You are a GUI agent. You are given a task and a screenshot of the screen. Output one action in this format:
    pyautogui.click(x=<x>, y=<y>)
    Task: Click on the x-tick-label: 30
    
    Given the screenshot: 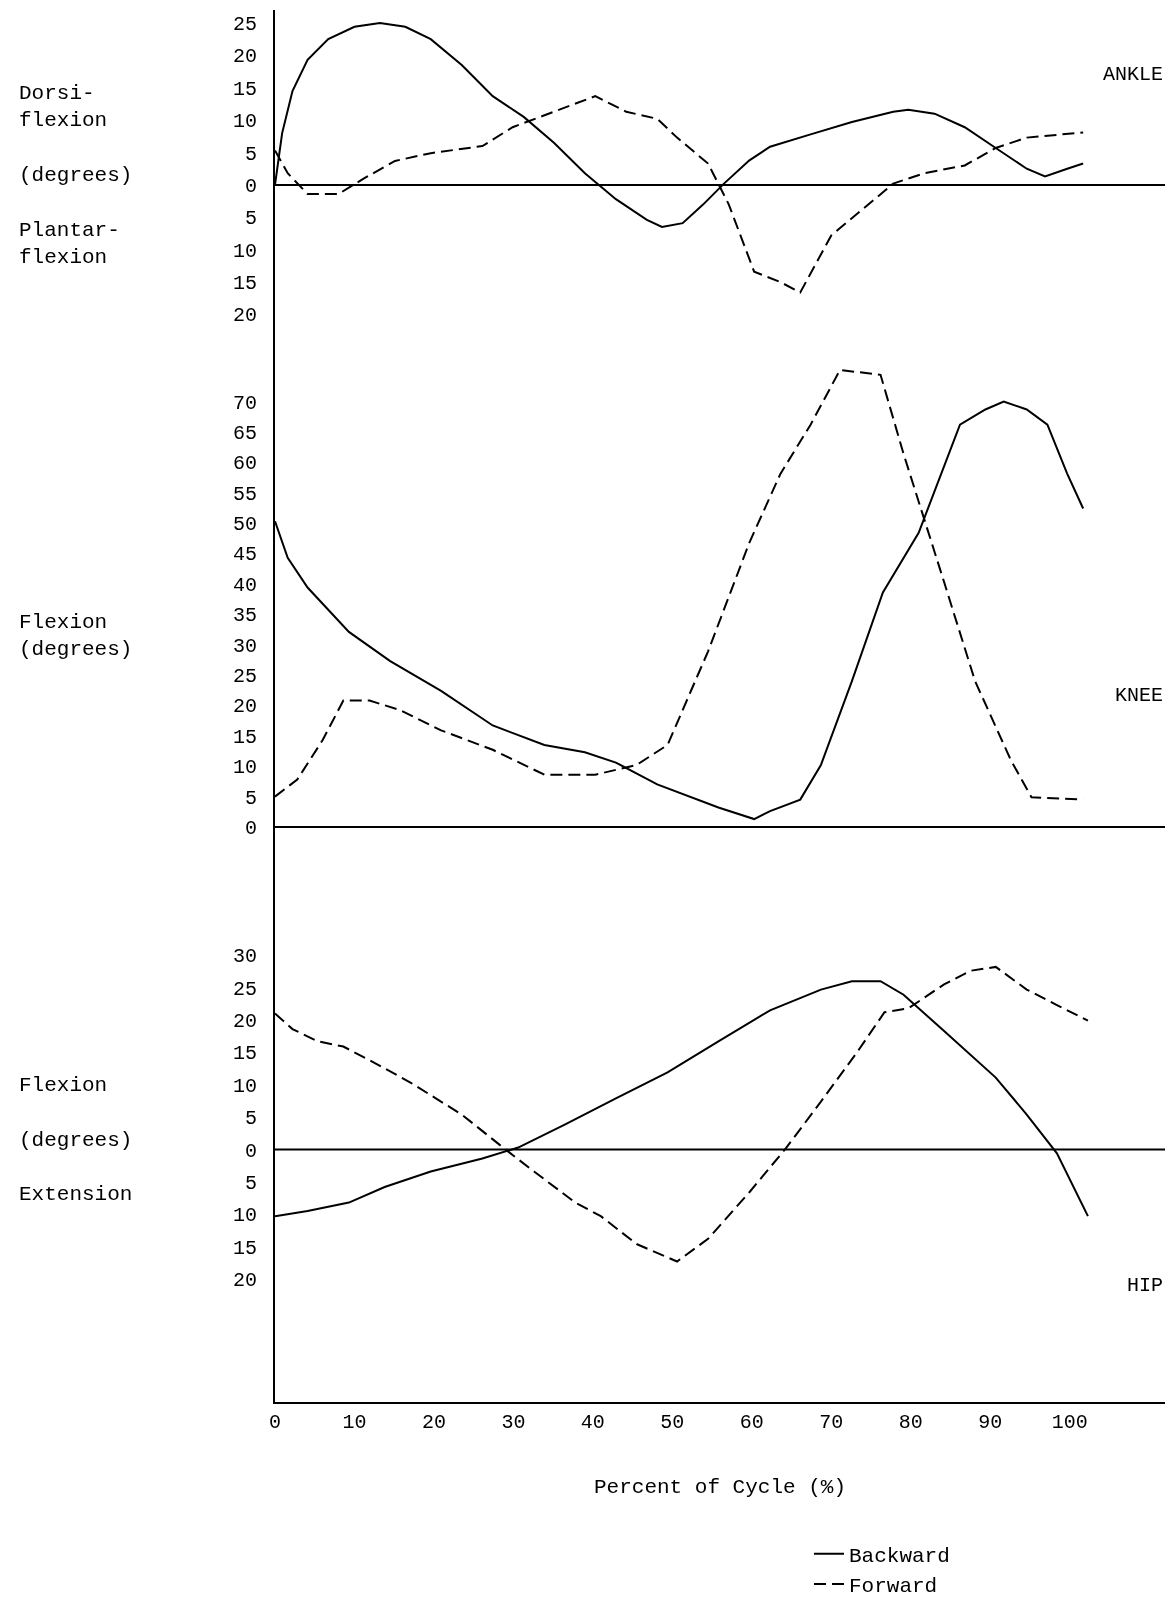 What is the action you would take?
    pyautogui.click(x=513, y=1422)
    